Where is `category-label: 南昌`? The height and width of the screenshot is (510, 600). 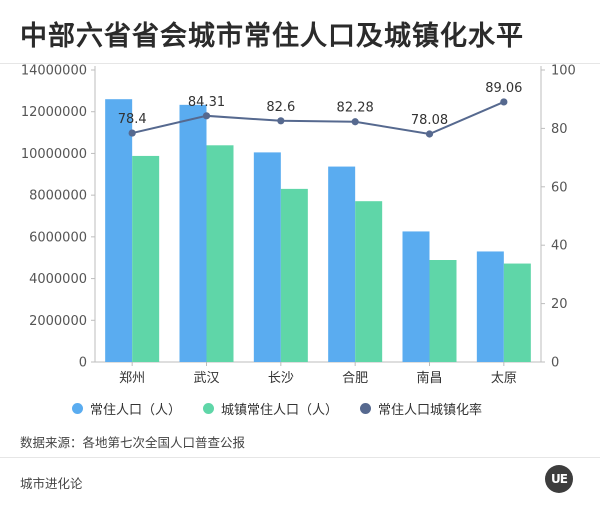 category-label: 南昌 is located at coordinates (429, 378).